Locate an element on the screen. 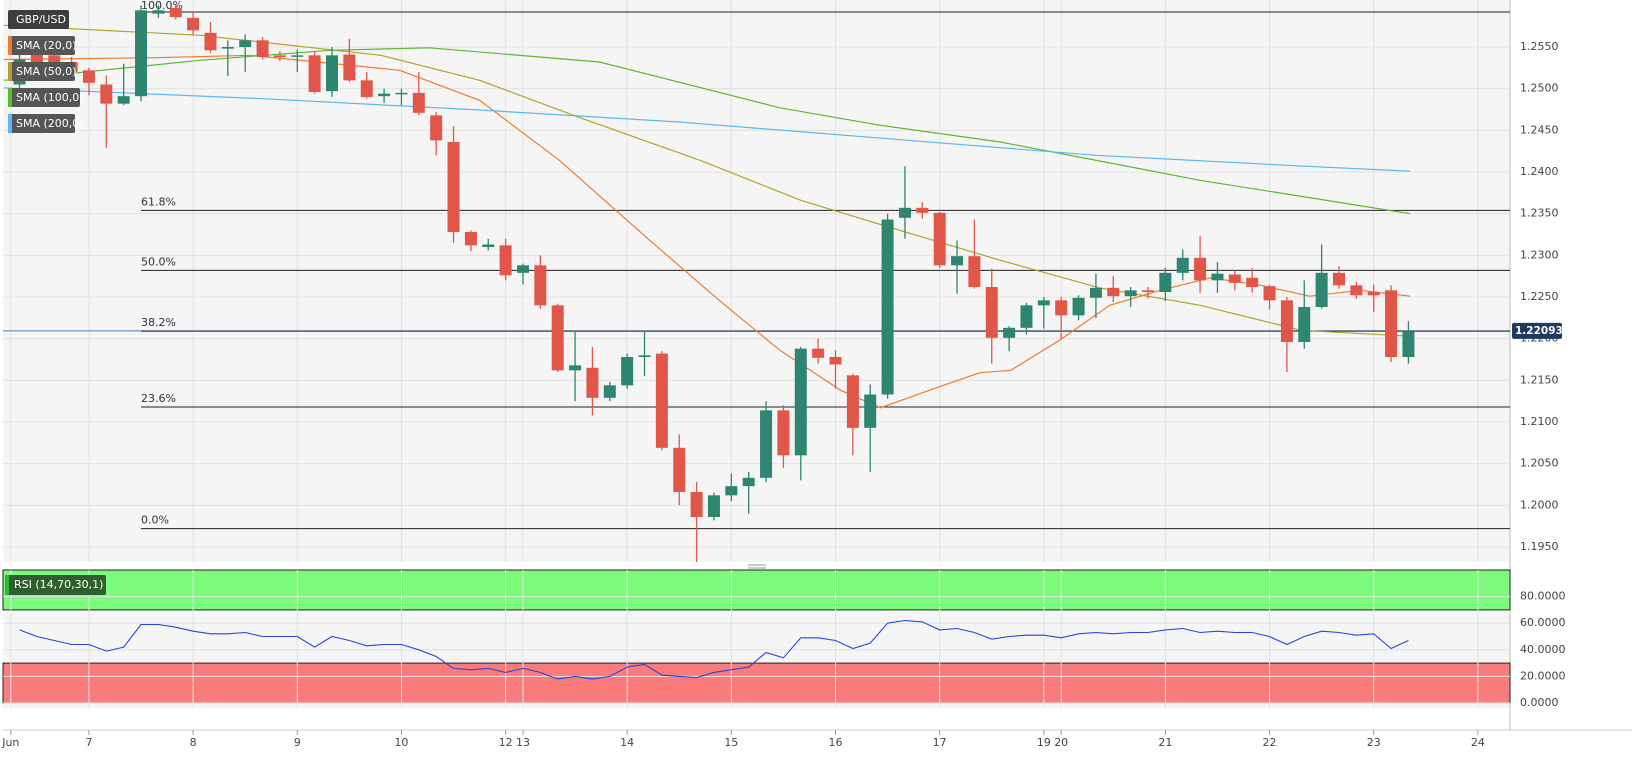 This screenshot has width=1632, height=759. y-tick-label: 1.2050 is located at coordinates (1539, 463).